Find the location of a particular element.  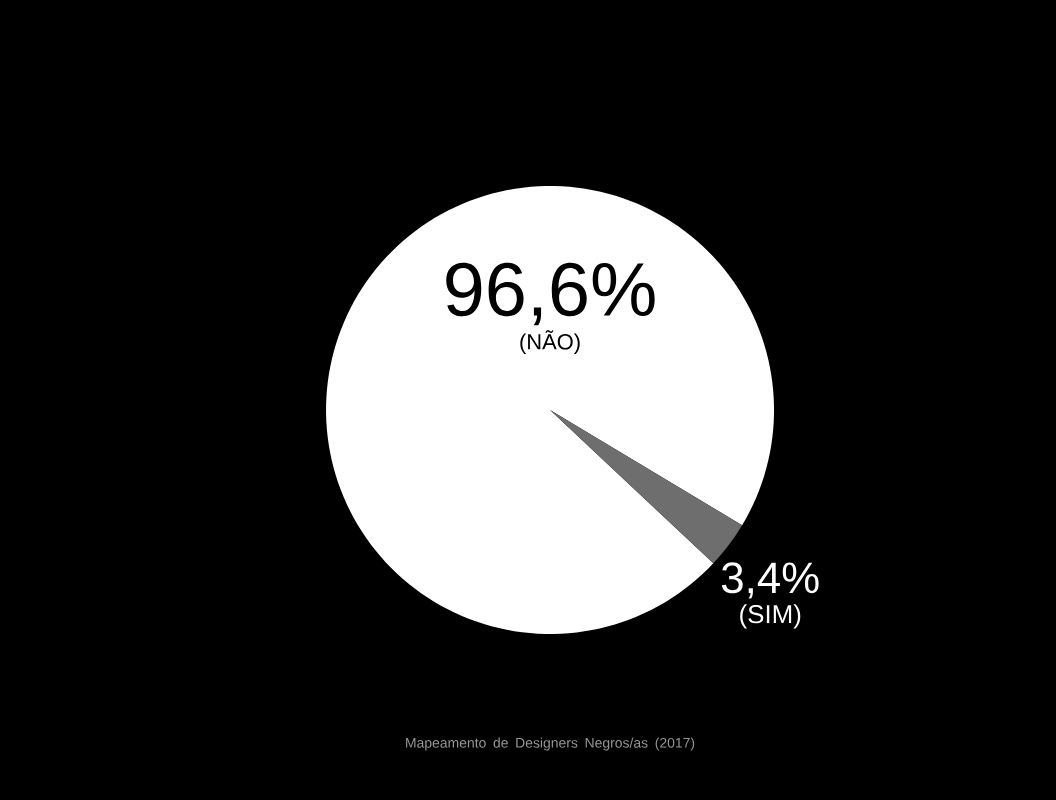

slice-label: (NÃO) is located at coordinates (550, 342).